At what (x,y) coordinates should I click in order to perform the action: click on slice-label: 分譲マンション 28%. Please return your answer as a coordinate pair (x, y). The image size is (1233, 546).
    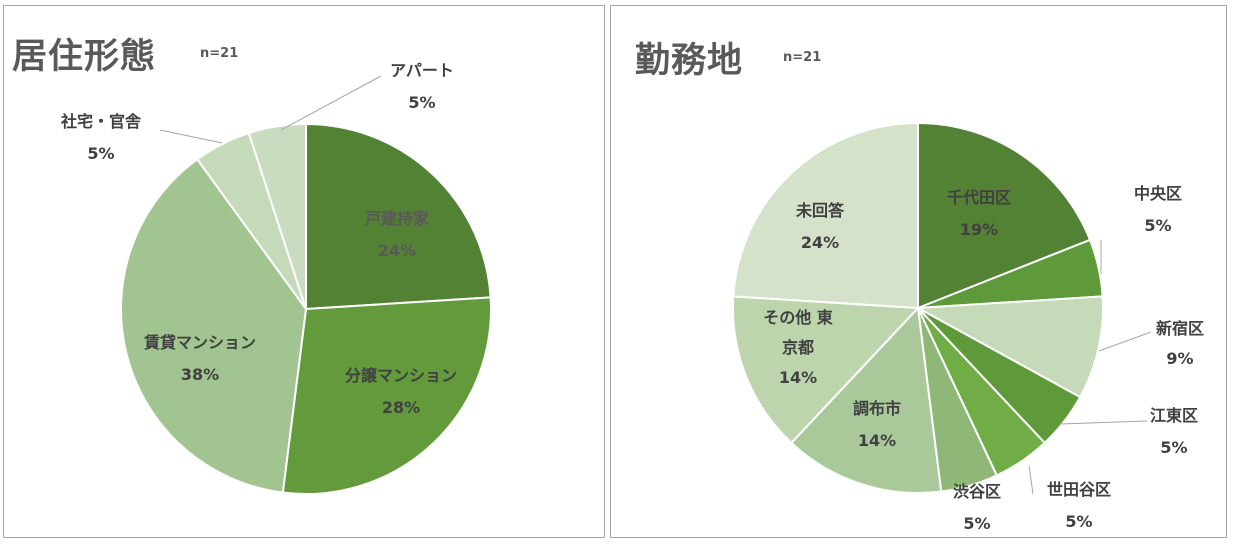
    Looking at the image, I should click on (401, 391).